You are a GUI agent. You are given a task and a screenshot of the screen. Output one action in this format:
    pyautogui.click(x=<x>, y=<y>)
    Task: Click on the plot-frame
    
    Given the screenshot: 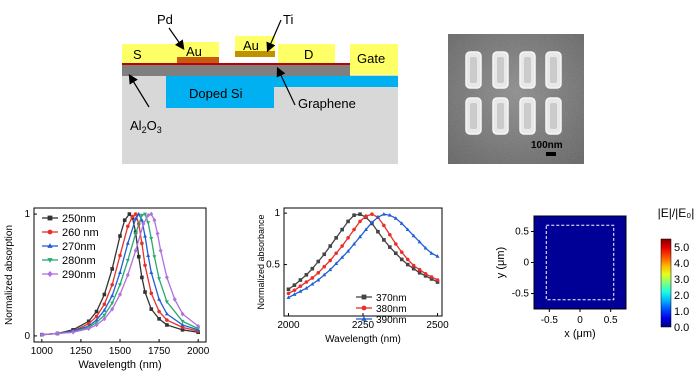 What is the action you would take?
    pyautogui.click(x=120, y=275)
    